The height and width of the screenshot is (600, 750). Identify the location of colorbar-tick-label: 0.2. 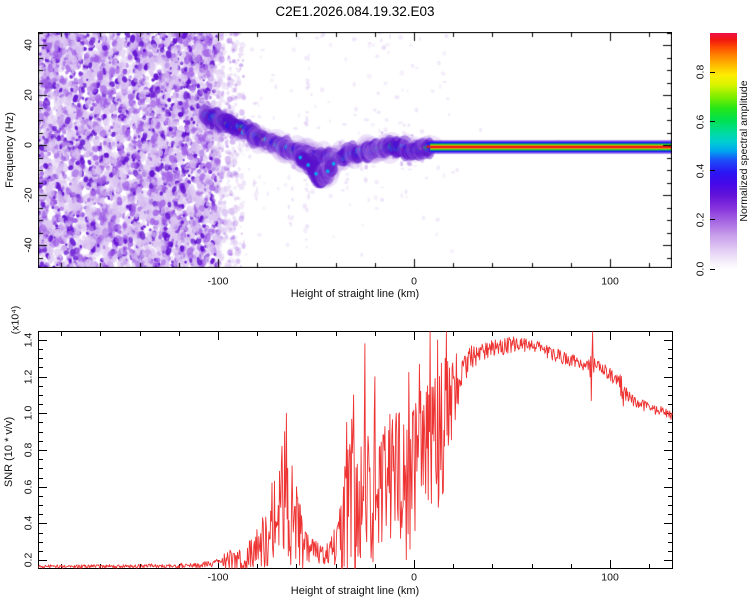
(700, 220).